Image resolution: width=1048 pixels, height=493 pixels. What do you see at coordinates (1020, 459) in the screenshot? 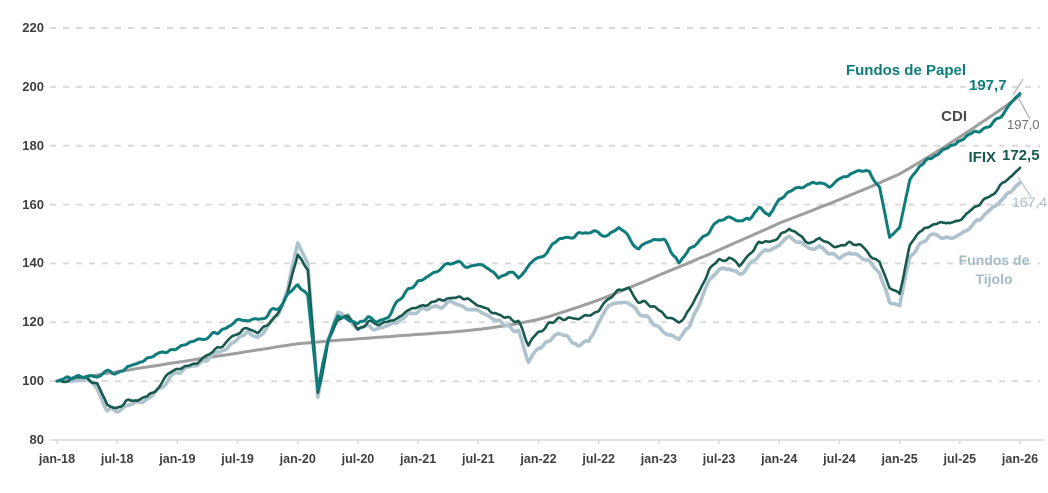
I see `x-axis-label: jan-26` at bounding box center [1020, 459].